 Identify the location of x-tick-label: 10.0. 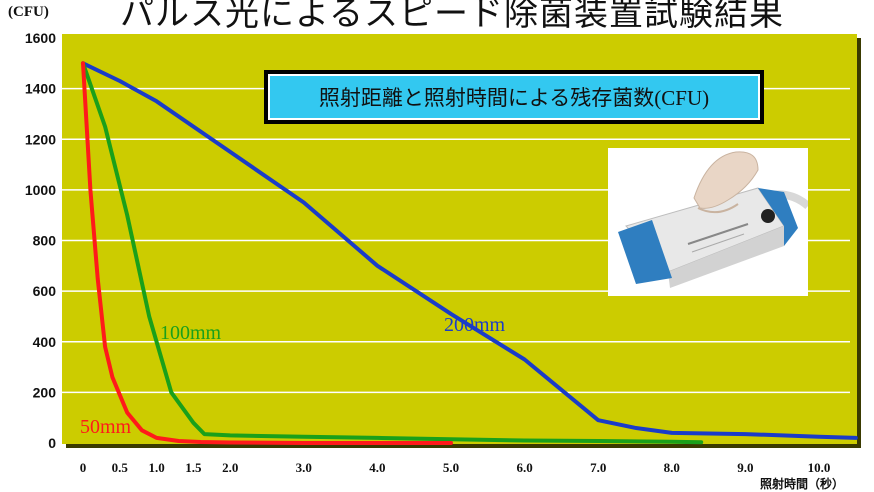
(819, 467).